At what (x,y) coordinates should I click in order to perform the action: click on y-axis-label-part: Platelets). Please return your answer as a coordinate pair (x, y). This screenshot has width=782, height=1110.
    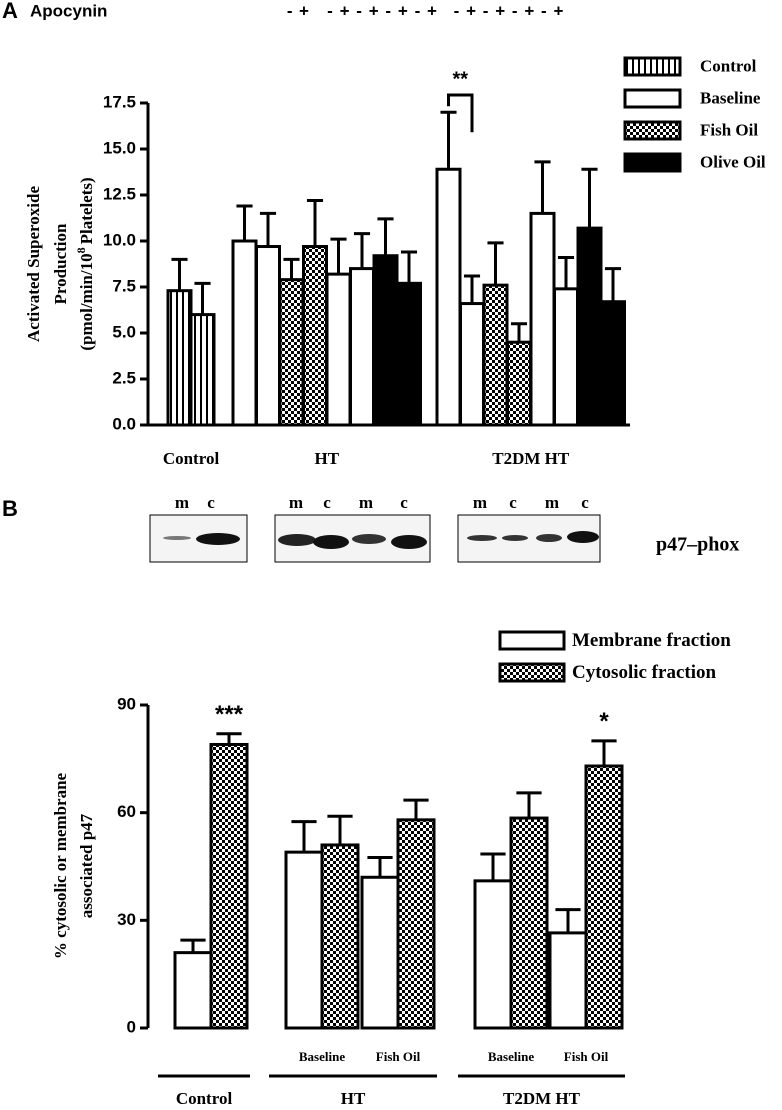
    Looking at the image, I should click on (86, 210).